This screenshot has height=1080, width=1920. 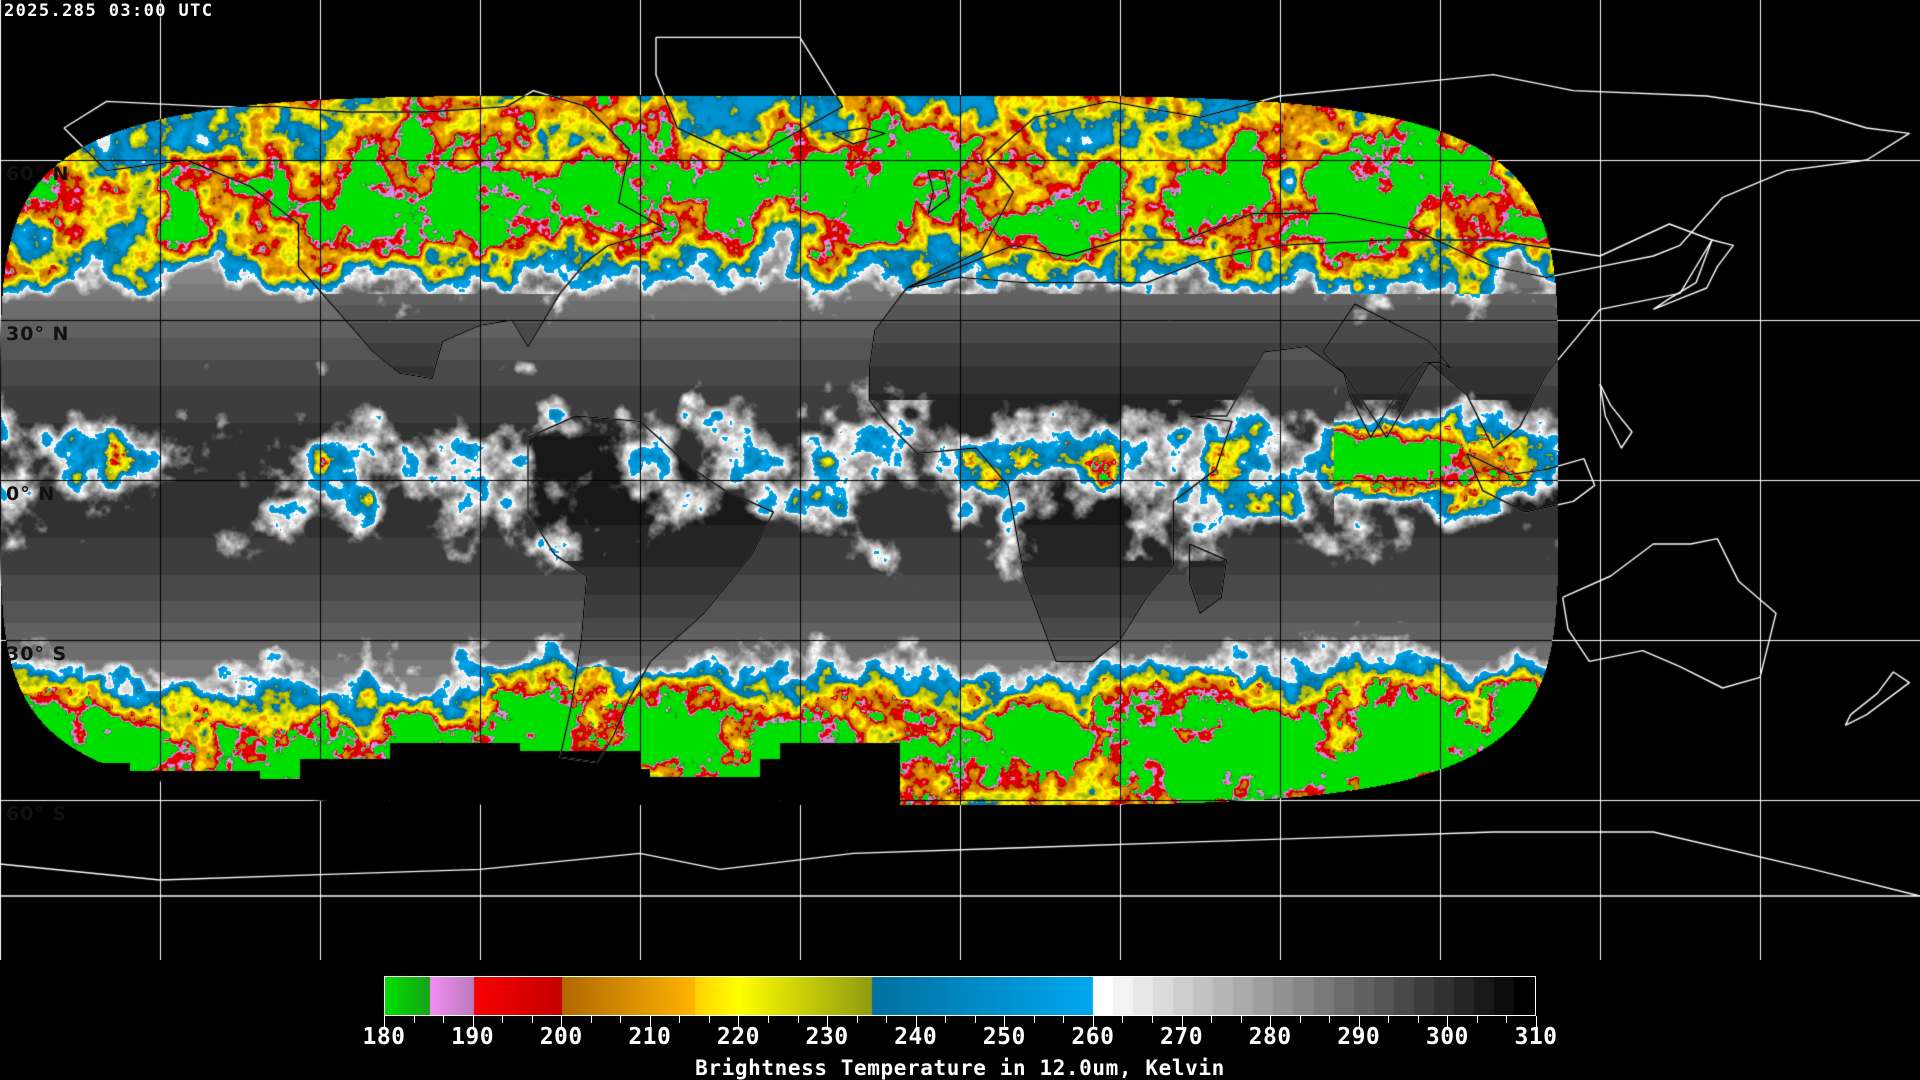 What do you see at coordinates (1536, 1037) in the screenshot?
I see `colorbar-tick-label: 310` at bounding box center [1536, 1037].